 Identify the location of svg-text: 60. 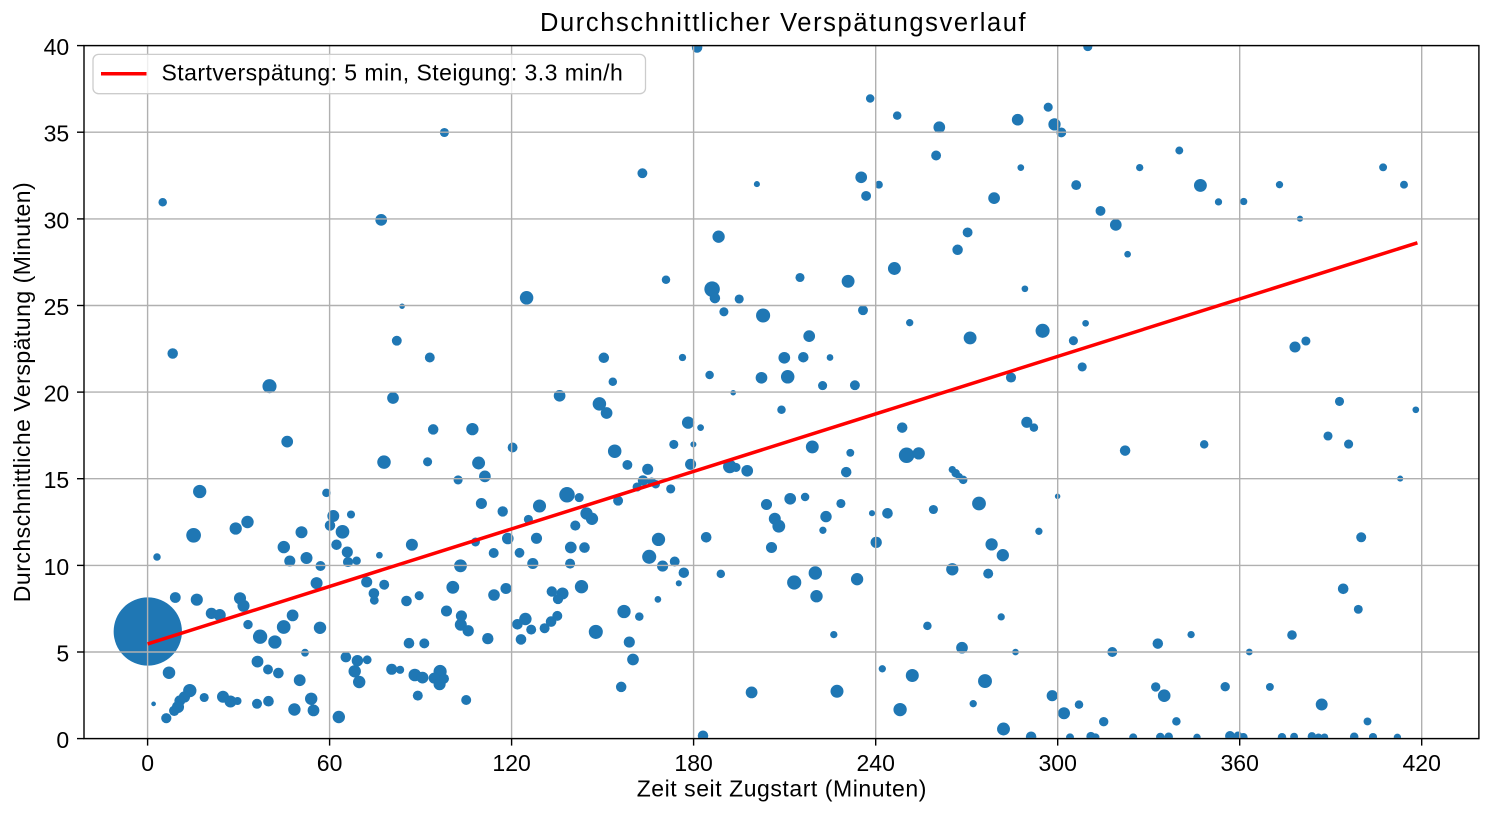
(330, 763).